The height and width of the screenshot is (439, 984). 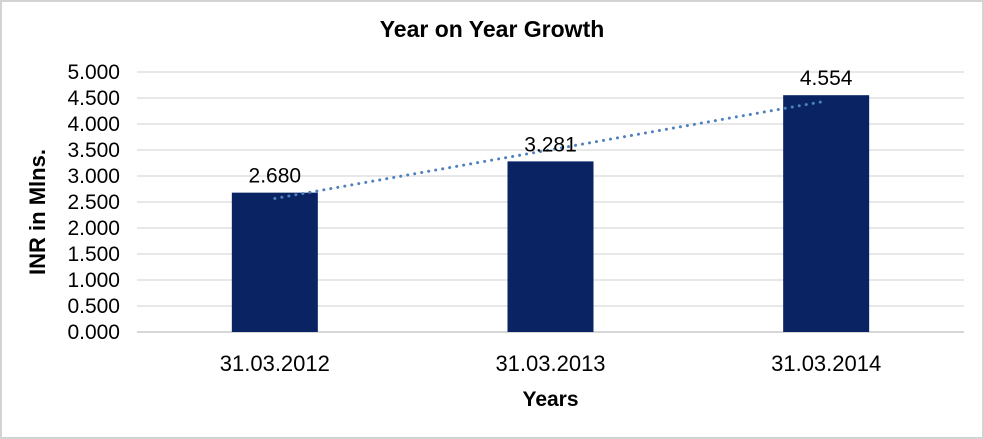 What do you see at coordinates (93, 150) in the screenshot?
I see `y-tick-label: 3.500` at bounding box center [93, 150].